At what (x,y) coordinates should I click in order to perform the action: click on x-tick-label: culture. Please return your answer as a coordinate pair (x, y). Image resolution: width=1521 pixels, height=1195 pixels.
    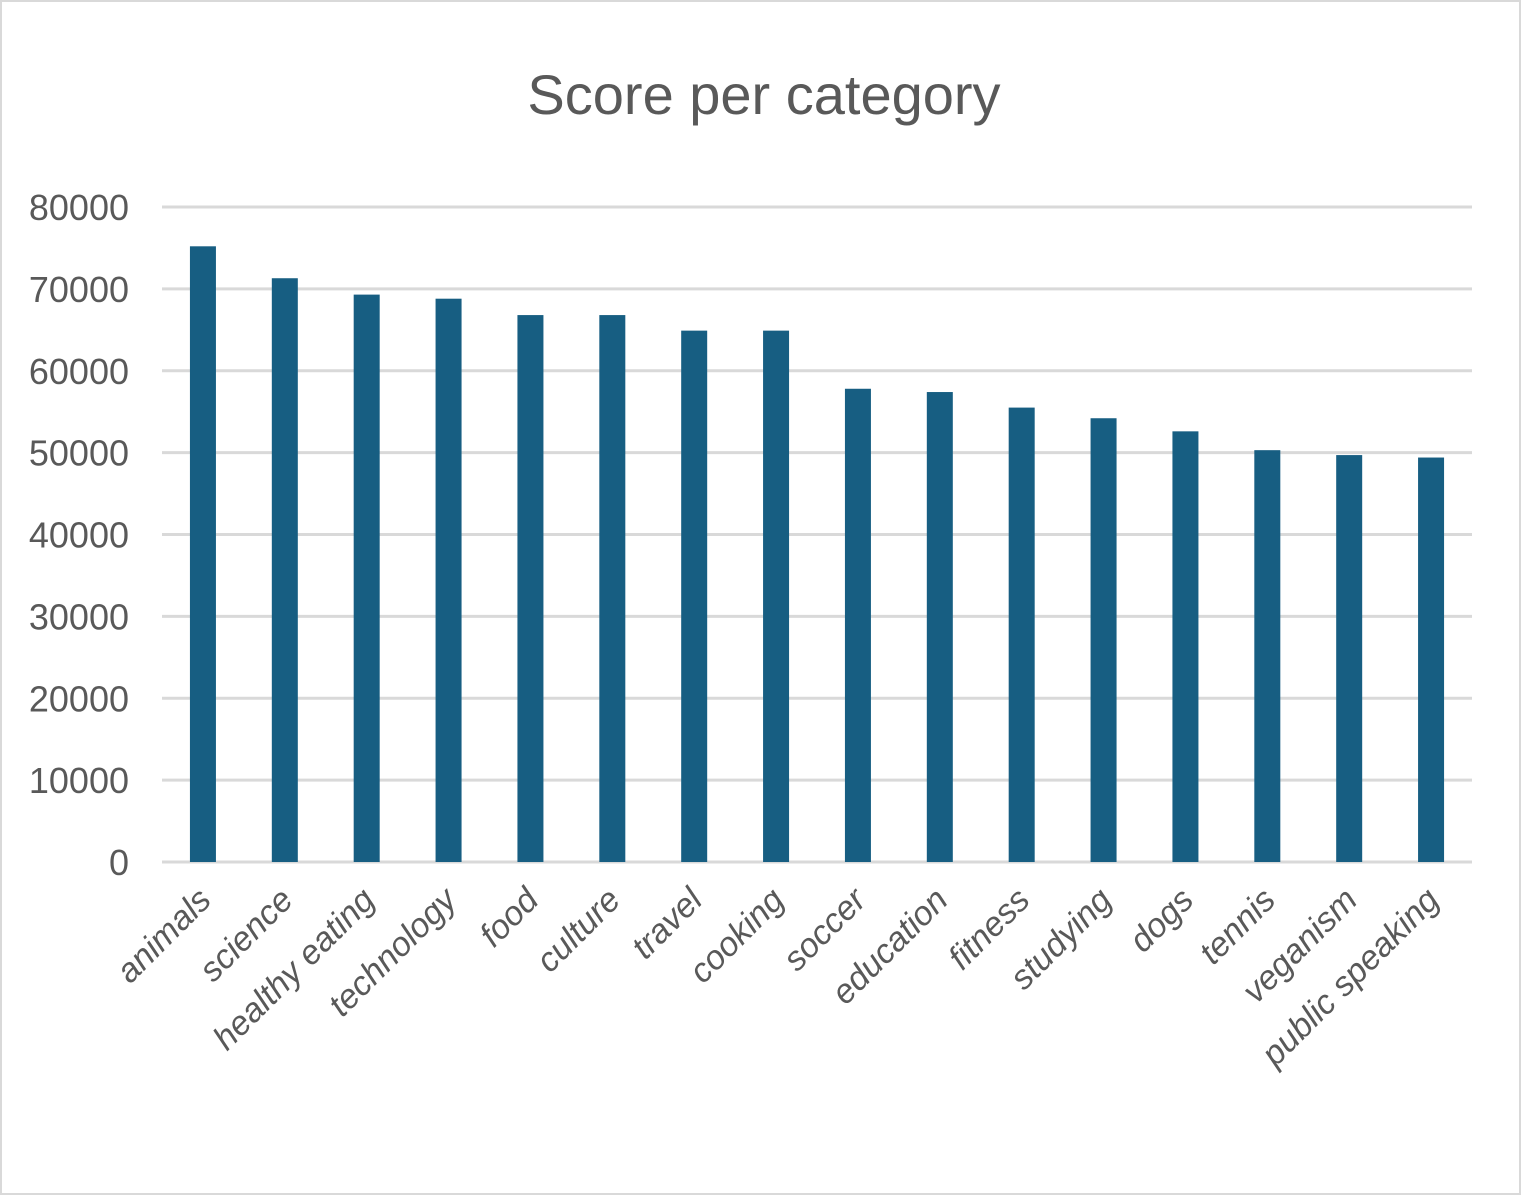
    Looking at the image, I should click on (578, 930).